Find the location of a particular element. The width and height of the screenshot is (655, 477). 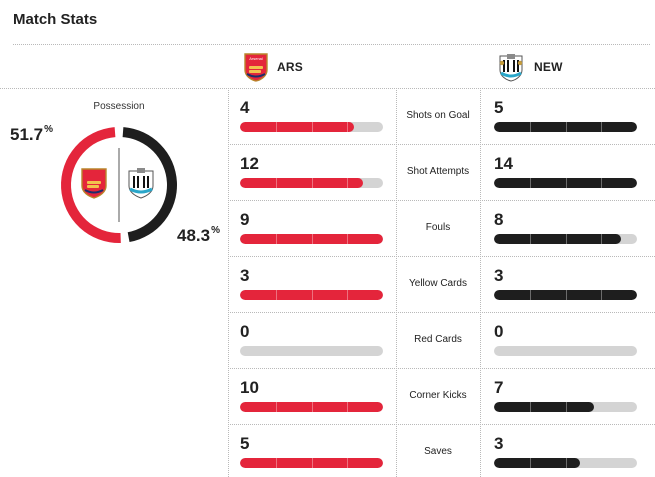

away-possession-number: 48.3 is located at coordinates (194, 235).